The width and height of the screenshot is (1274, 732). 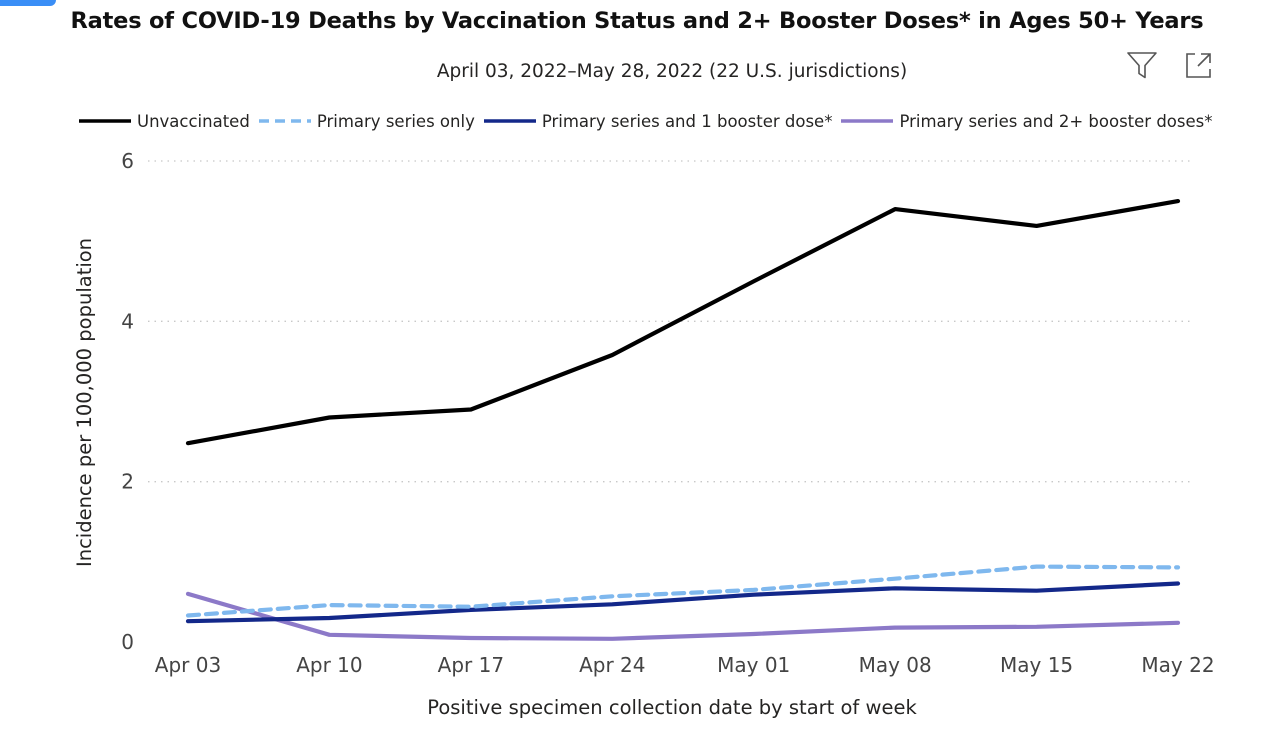 I want to click on series-primary-series-and-2-booster-doses, so click(x=683, y=616).